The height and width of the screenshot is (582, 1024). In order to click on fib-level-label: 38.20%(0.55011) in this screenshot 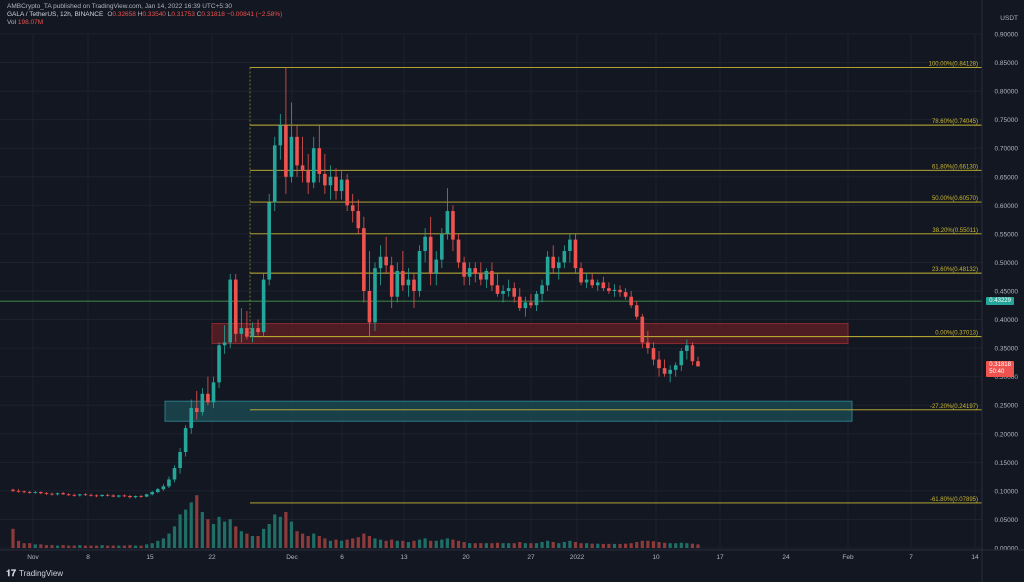, I will do `click(955, 231)`.